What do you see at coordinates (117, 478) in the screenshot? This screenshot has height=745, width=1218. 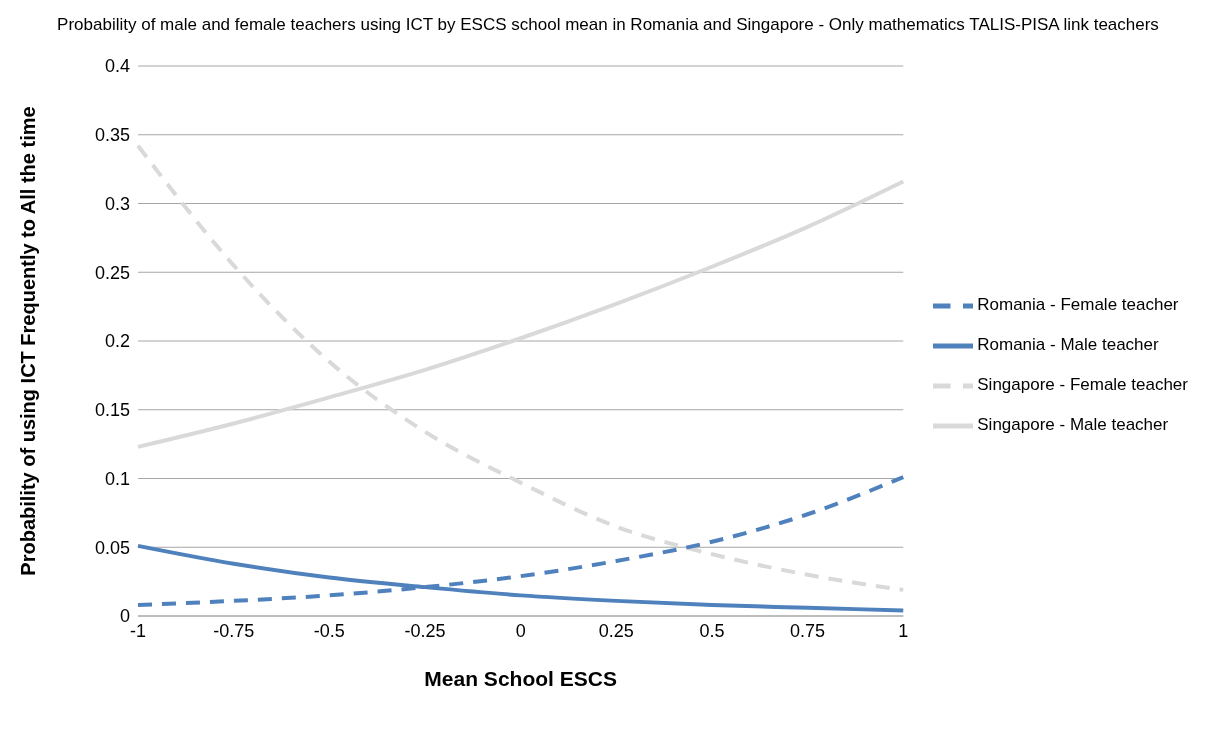 I see `y-tick-label: 0.1` at bounding box center [117, 478].